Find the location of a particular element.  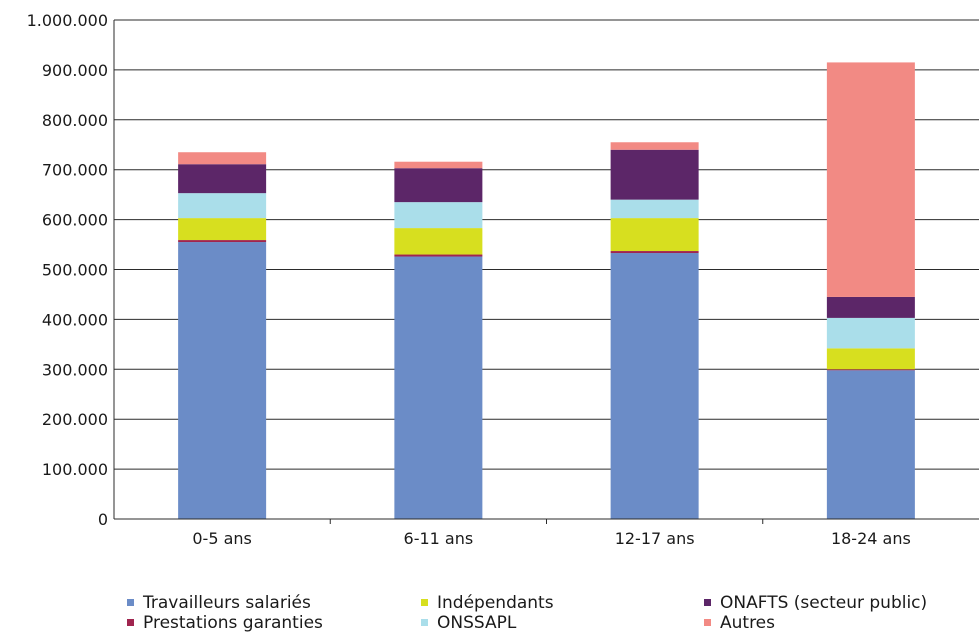

legend-label: ONSSAPL is located at coordinates (477, 622).